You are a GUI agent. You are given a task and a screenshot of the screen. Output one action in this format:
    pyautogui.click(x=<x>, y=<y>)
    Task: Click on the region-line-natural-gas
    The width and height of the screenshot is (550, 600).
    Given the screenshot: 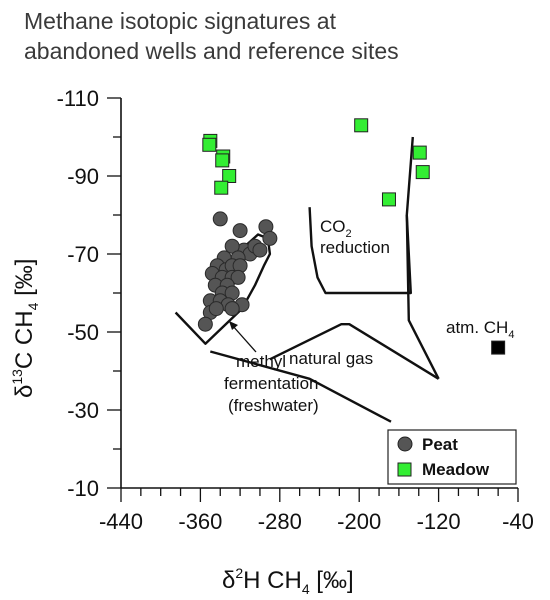 What is the action you would take?
    pyautogui.click(x=354, y=351)
    